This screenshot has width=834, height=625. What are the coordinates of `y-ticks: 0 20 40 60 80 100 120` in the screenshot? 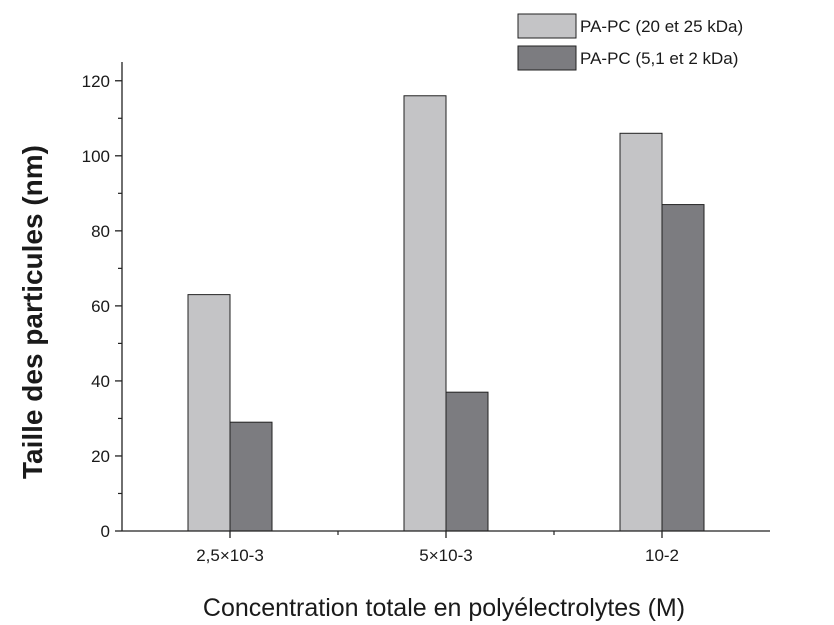 It's located at (102, 306).